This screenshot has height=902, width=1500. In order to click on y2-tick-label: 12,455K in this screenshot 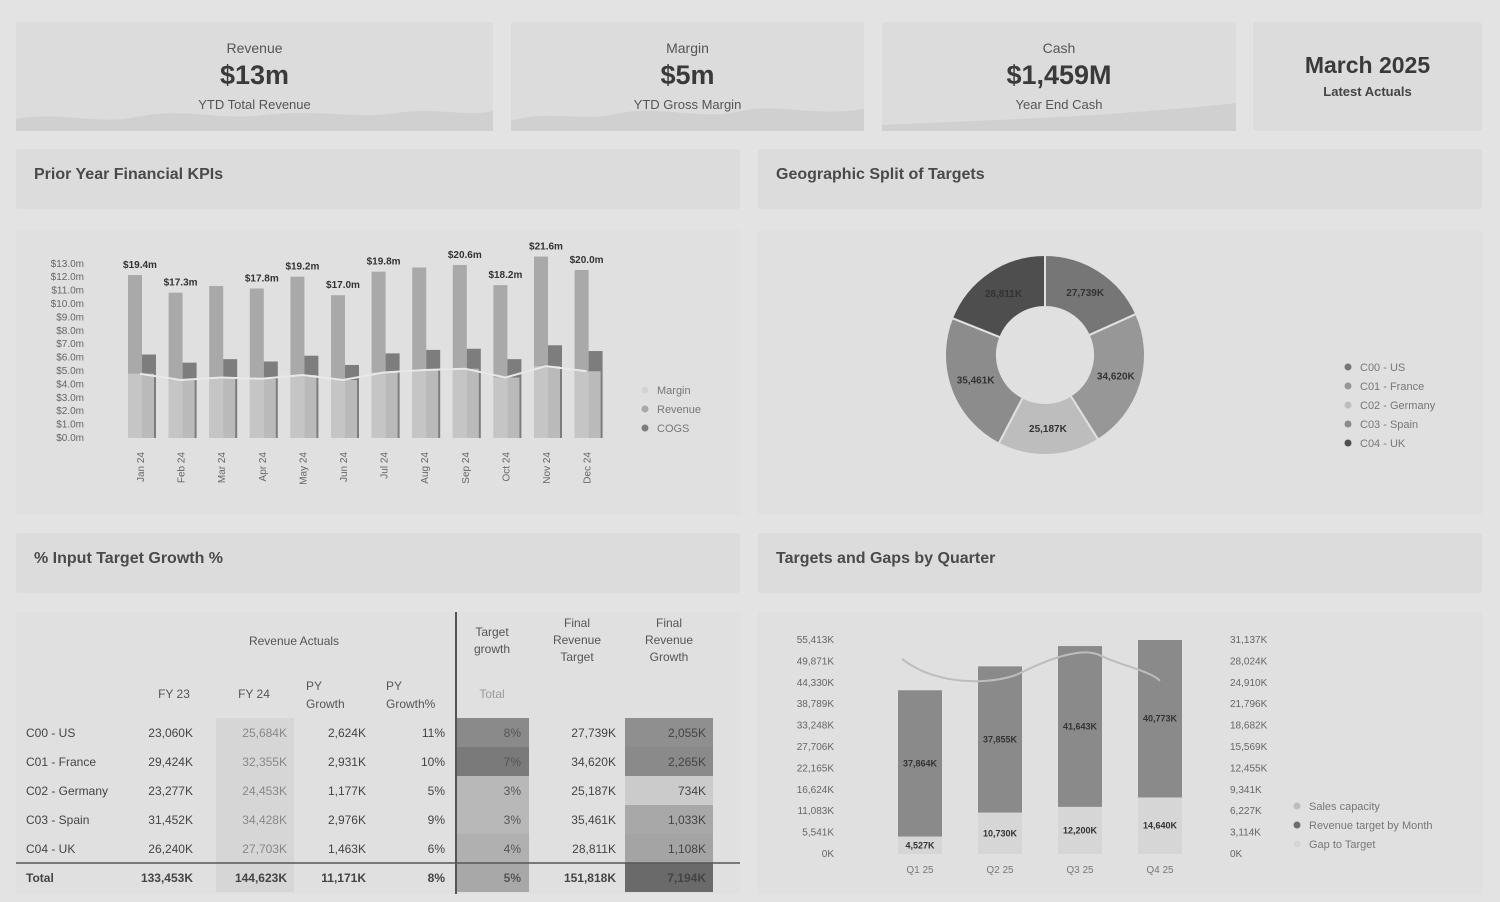, I will do `click(1249, 768)`.